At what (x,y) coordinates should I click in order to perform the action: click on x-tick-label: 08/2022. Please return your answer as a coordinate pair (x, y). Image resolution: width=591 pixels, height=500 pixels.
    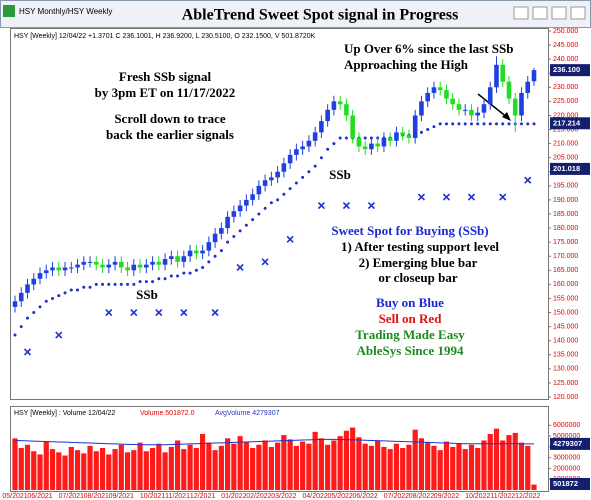
    Looking at the image, I should click on (421, 496).